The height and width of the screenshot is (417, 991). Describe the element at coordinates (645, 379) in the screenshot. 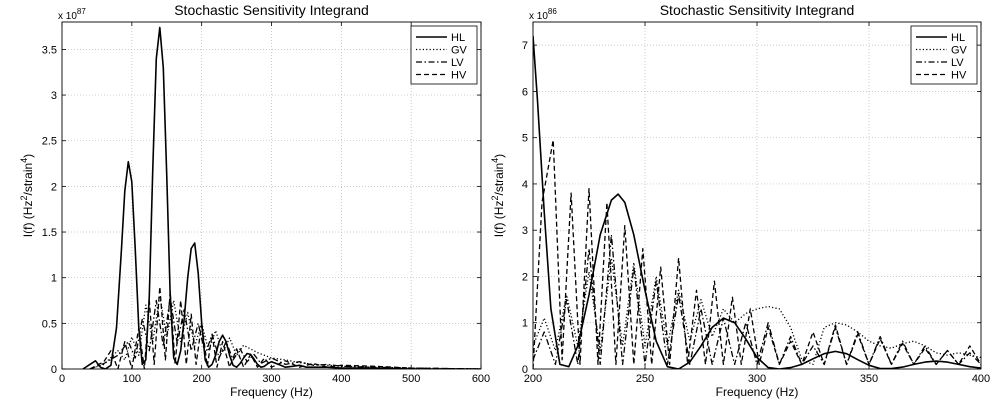

I see `chart-2-xtick-label: 250` at that location.